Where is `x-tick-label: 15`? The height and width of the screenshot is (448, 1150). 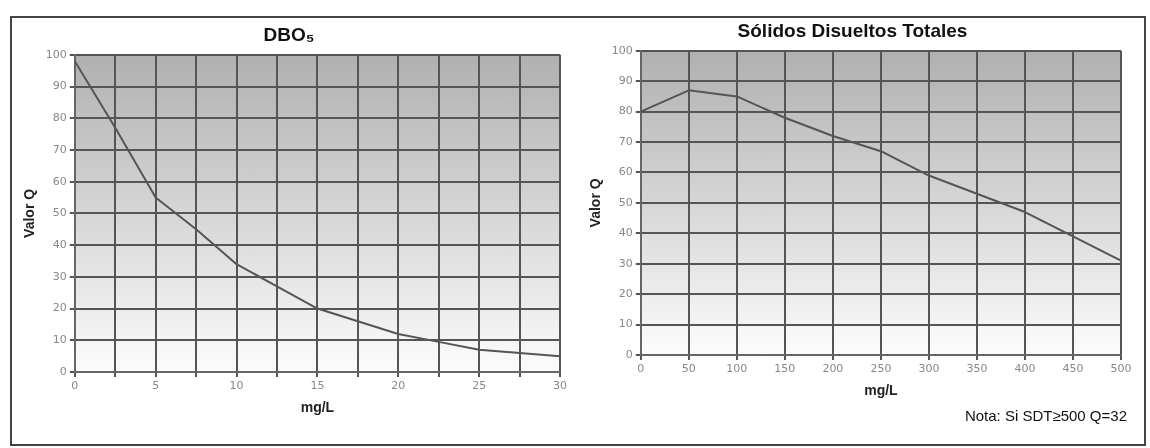
x-tick-label: 15 is located at coordinates (317, 386).